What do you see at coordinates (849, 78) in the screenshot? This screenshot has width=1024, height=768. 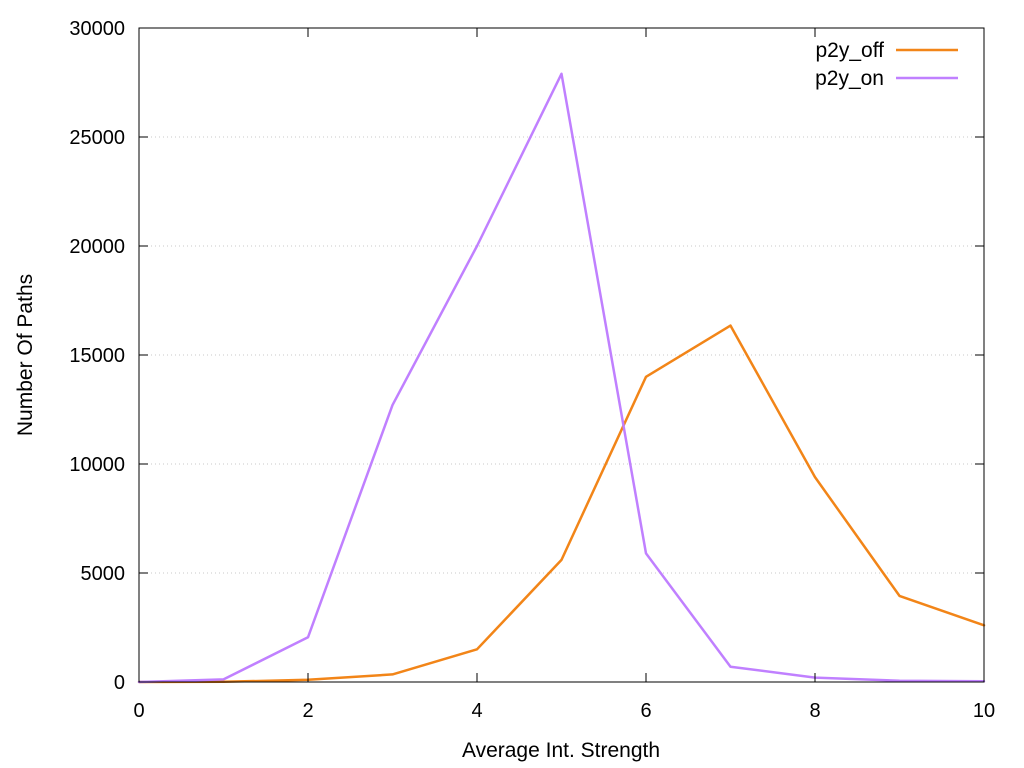 I see `legend-label-p2y_on: p2y_on` at bounding box center [849, 78].